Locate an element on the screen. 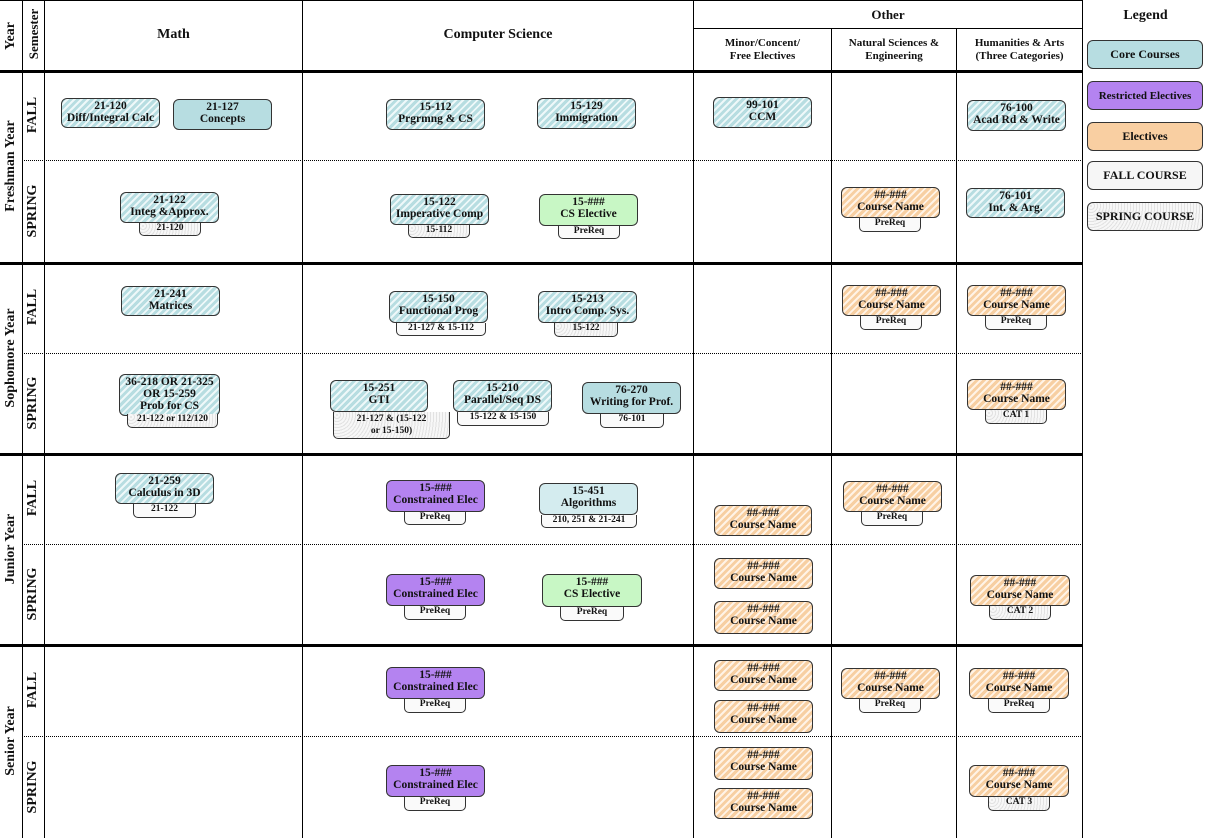 Image resolution: width=1208 pixels, height=838 pixels. year-label-senior: Senior Year is located at coordinates (10, 741).